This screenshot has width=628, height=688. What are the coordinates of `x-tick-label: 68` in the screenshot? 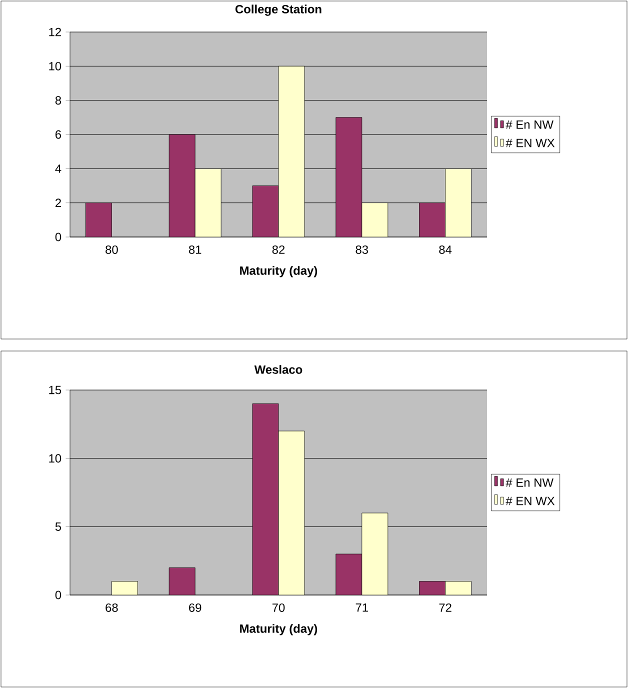 It's located at (112, 607).